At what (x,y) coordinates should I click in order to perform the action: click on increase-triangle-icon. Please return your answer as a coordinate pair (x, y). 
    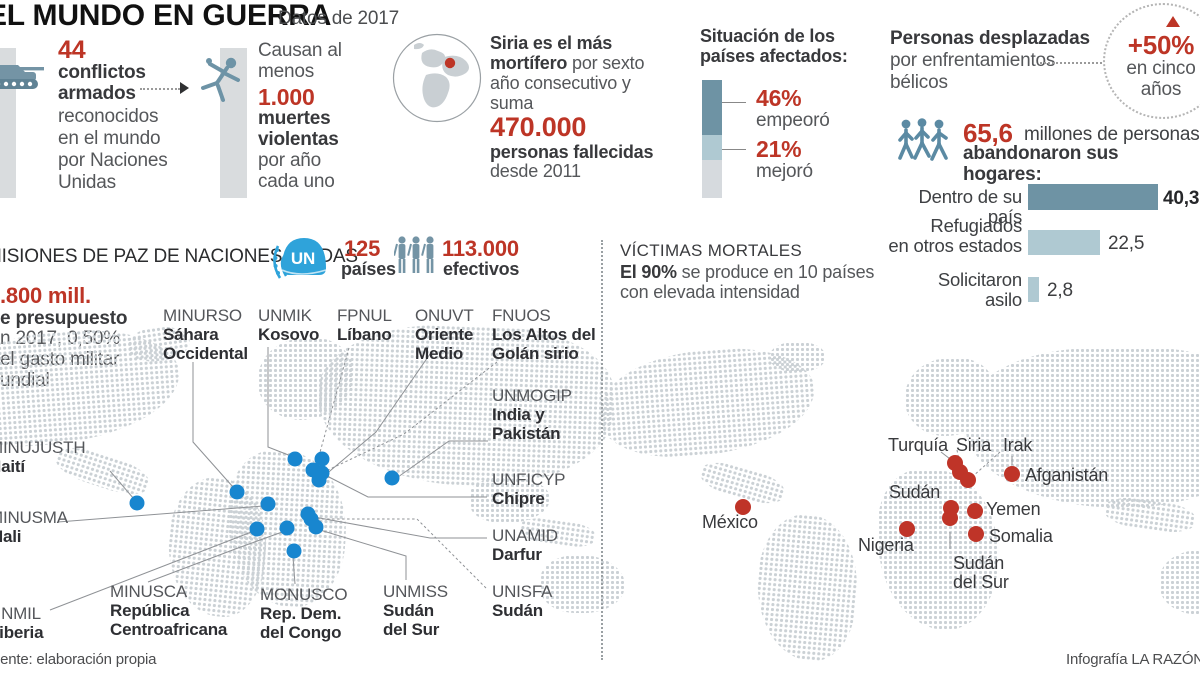
    Looking at the image, I should click on (1173, 21).